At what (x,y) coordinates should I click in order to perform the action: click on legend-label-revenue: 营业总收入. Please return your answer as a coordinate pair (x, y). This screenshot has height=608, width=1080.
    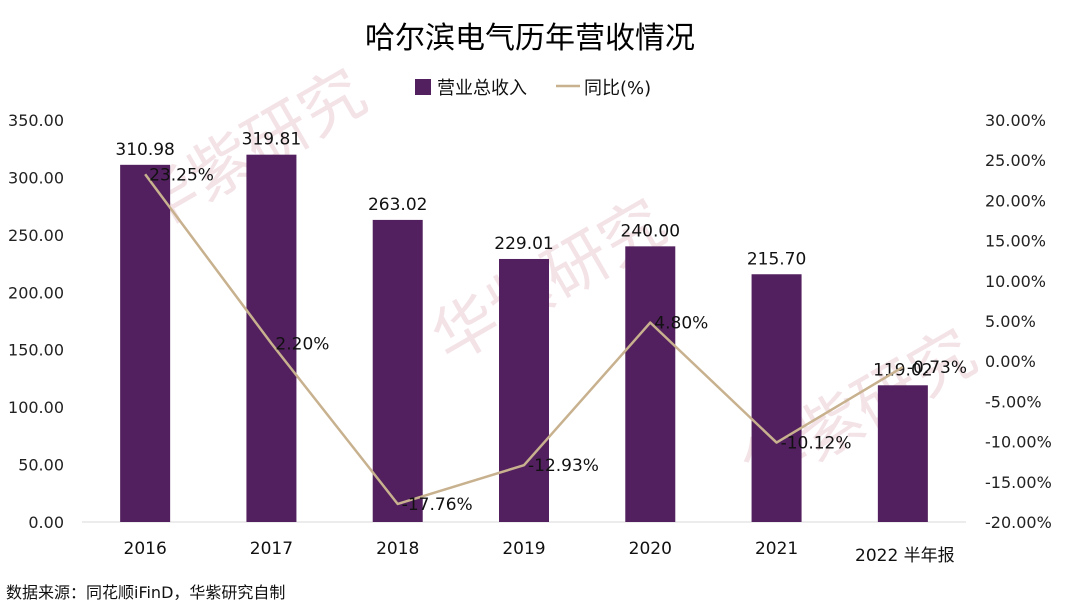
    Looking at the image, I should click on (482, 88).